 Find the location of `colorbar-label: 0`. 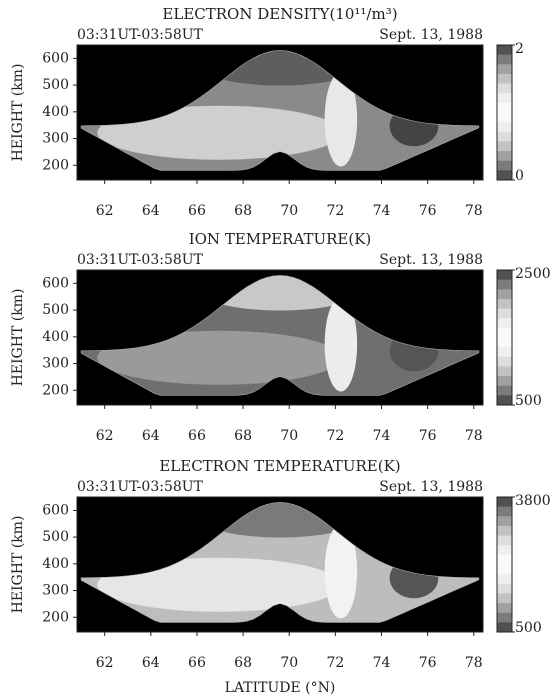

colorbar-label: 0 is located at coordinates (519, 176).